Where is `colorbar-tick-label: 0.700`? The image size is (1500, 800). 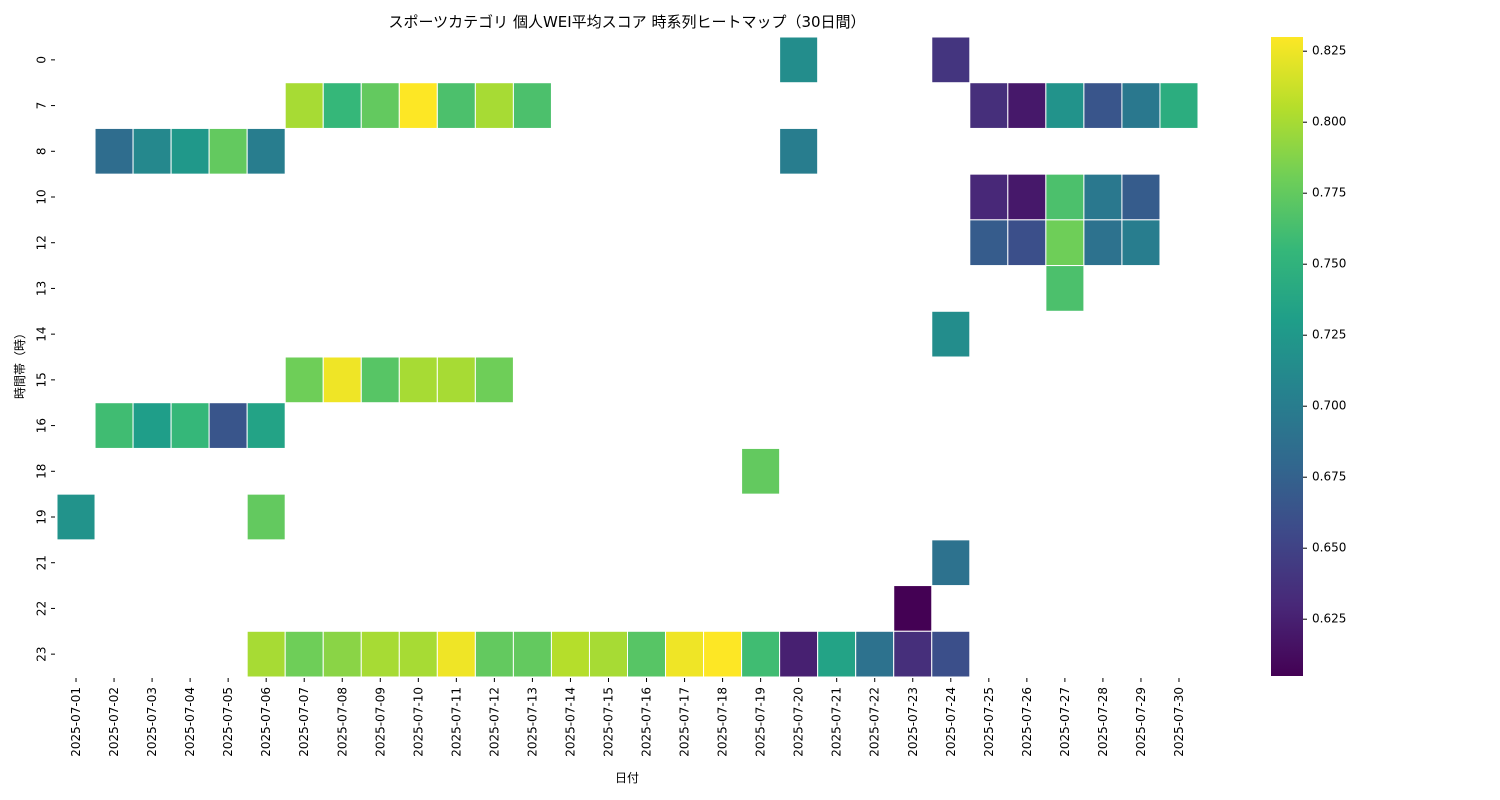 colorbar-tick-label: 0.700 is located at coordinates (1329, 406).